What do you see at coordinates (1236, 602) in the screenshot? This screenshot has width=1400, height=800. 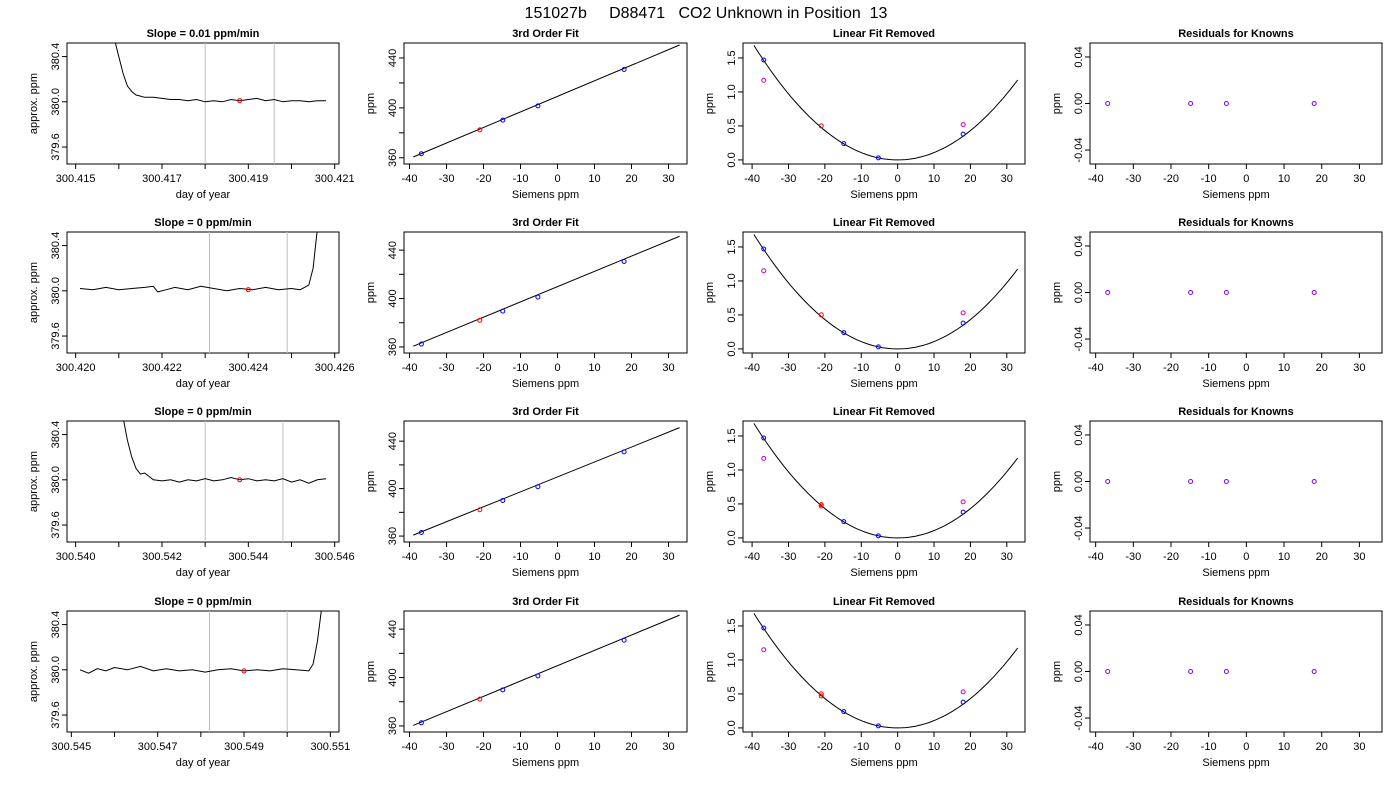 I see `panel-title: Residuals for Knowns` at bounding box center [1236, 602].